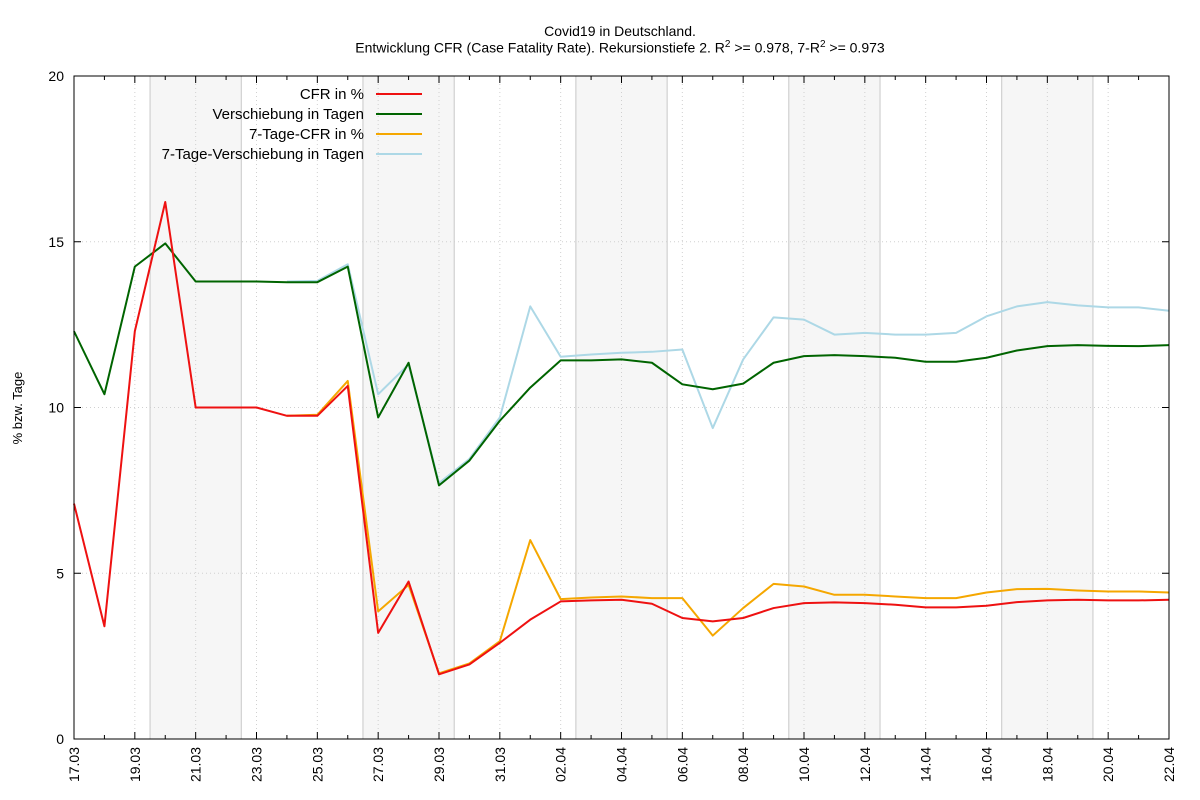 The image size is (1200, 800). I want to click on x-tick-label: 27.03, so click(378, 764).